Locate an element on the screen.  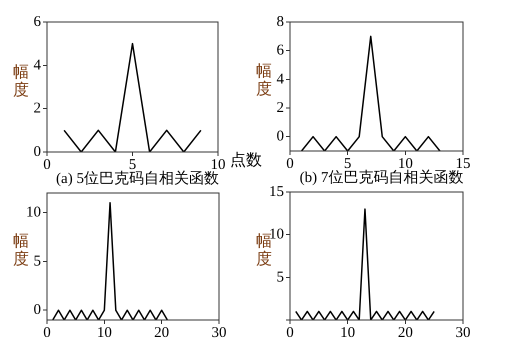
x-tick-label: 15 is located at coordinates (463, 164).